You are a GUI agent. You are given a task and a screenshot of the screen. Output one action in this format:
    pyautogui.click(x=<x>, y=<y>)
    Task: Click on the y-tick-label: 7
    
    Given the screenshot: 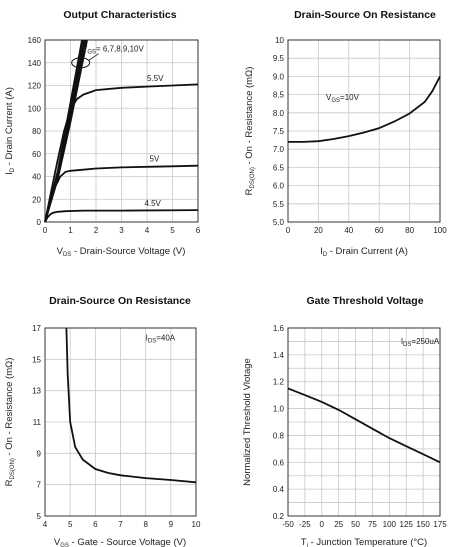 What is the action you would take?
    pyautogui.click(x=39, y=485)
    